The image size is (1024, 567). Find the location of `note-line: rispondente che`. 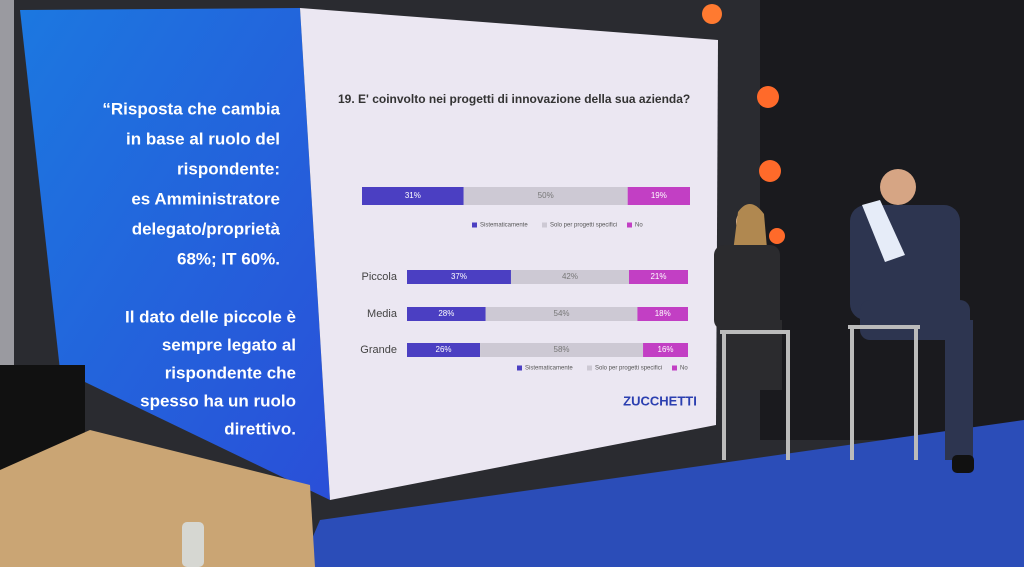

note-line: rispondente che is located at coordinates (230, 372).